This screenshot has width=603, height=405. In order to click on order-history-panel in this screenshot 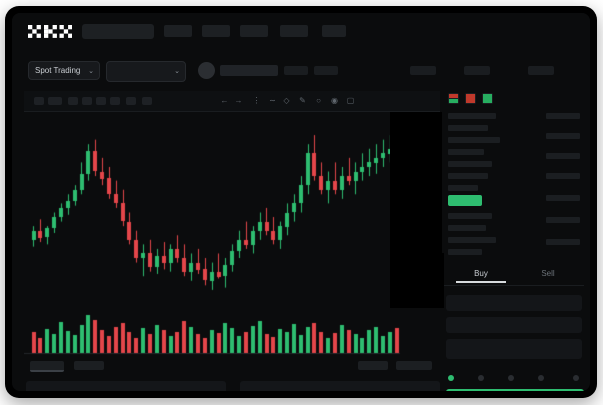, I will do `click(340, 386)`.